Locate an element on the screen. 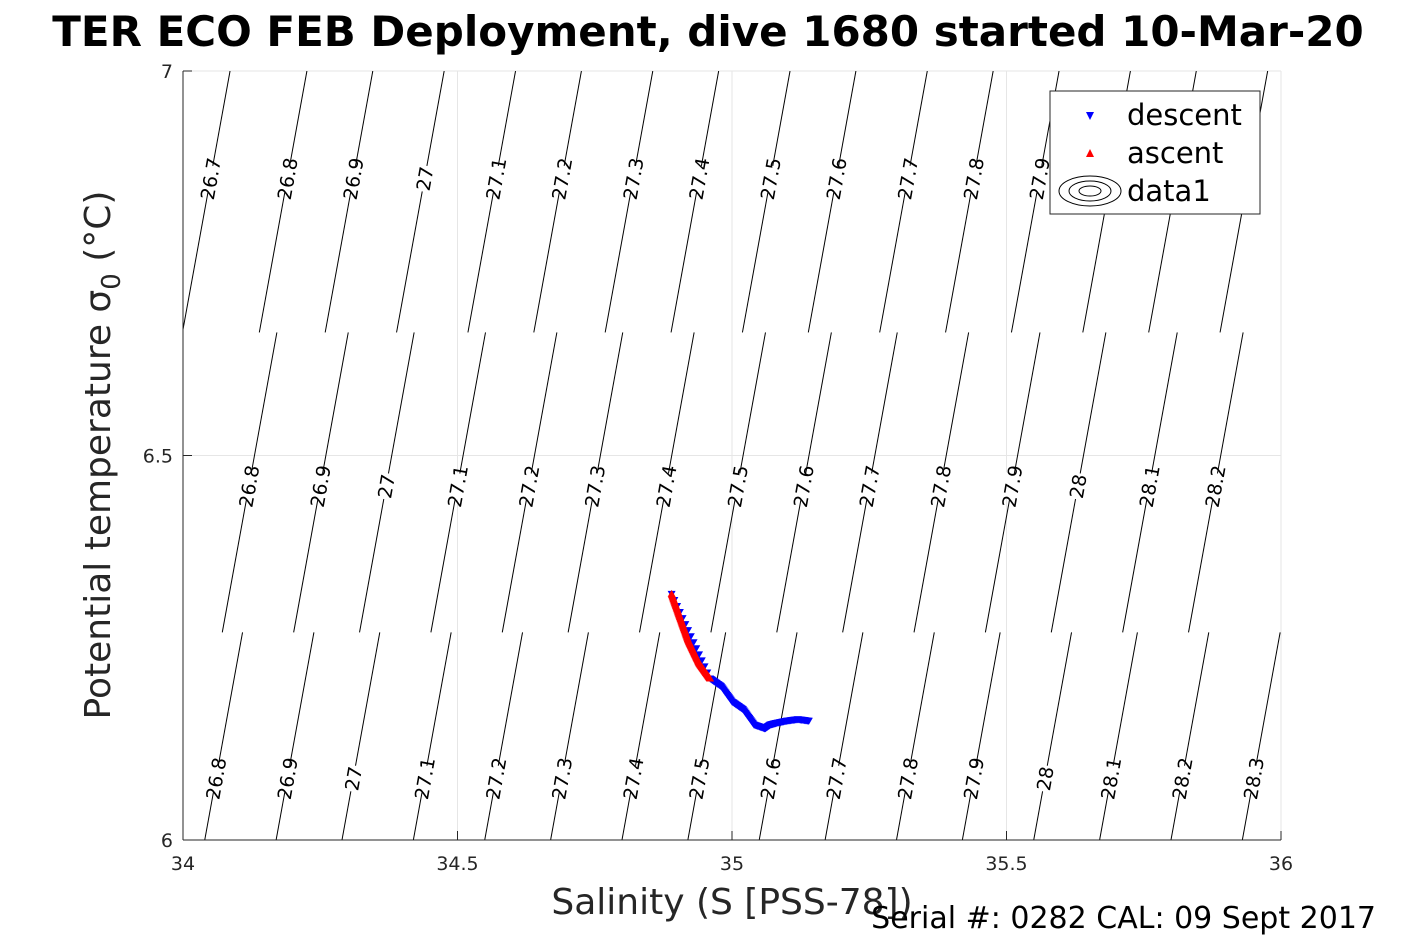 This screenshot has width=1417, height=945. y-tick-label: 6 is located at coordinates (167, 841).